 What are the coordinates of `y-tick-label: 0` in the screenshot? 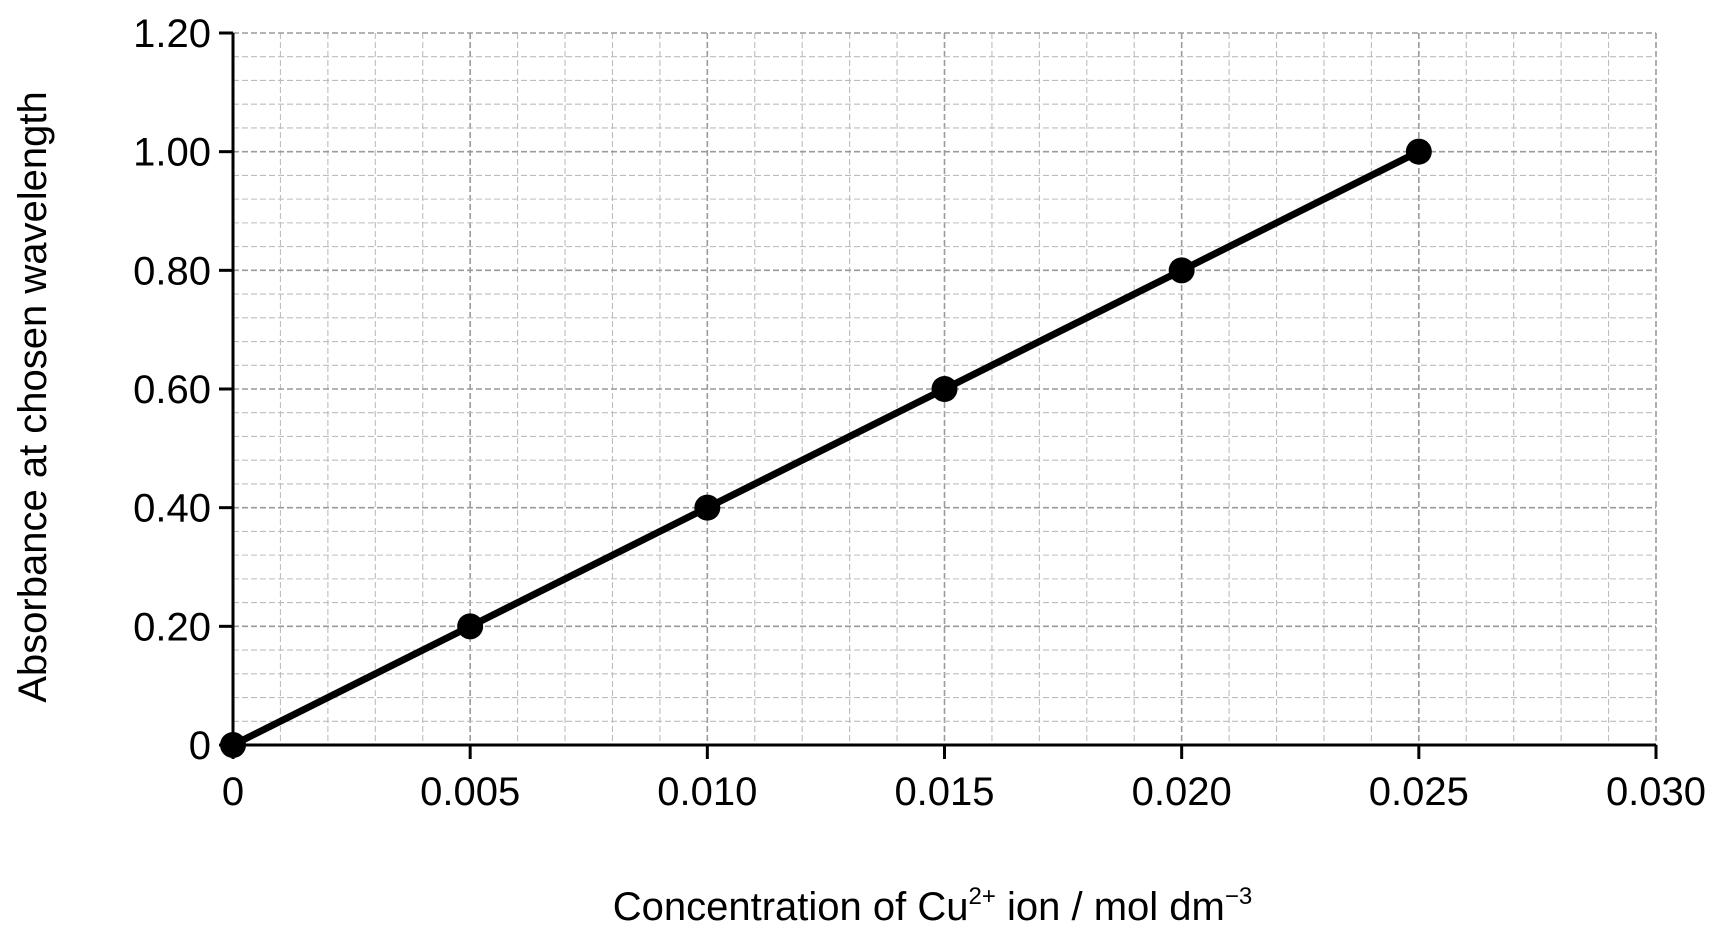 It's located at (200, 746).